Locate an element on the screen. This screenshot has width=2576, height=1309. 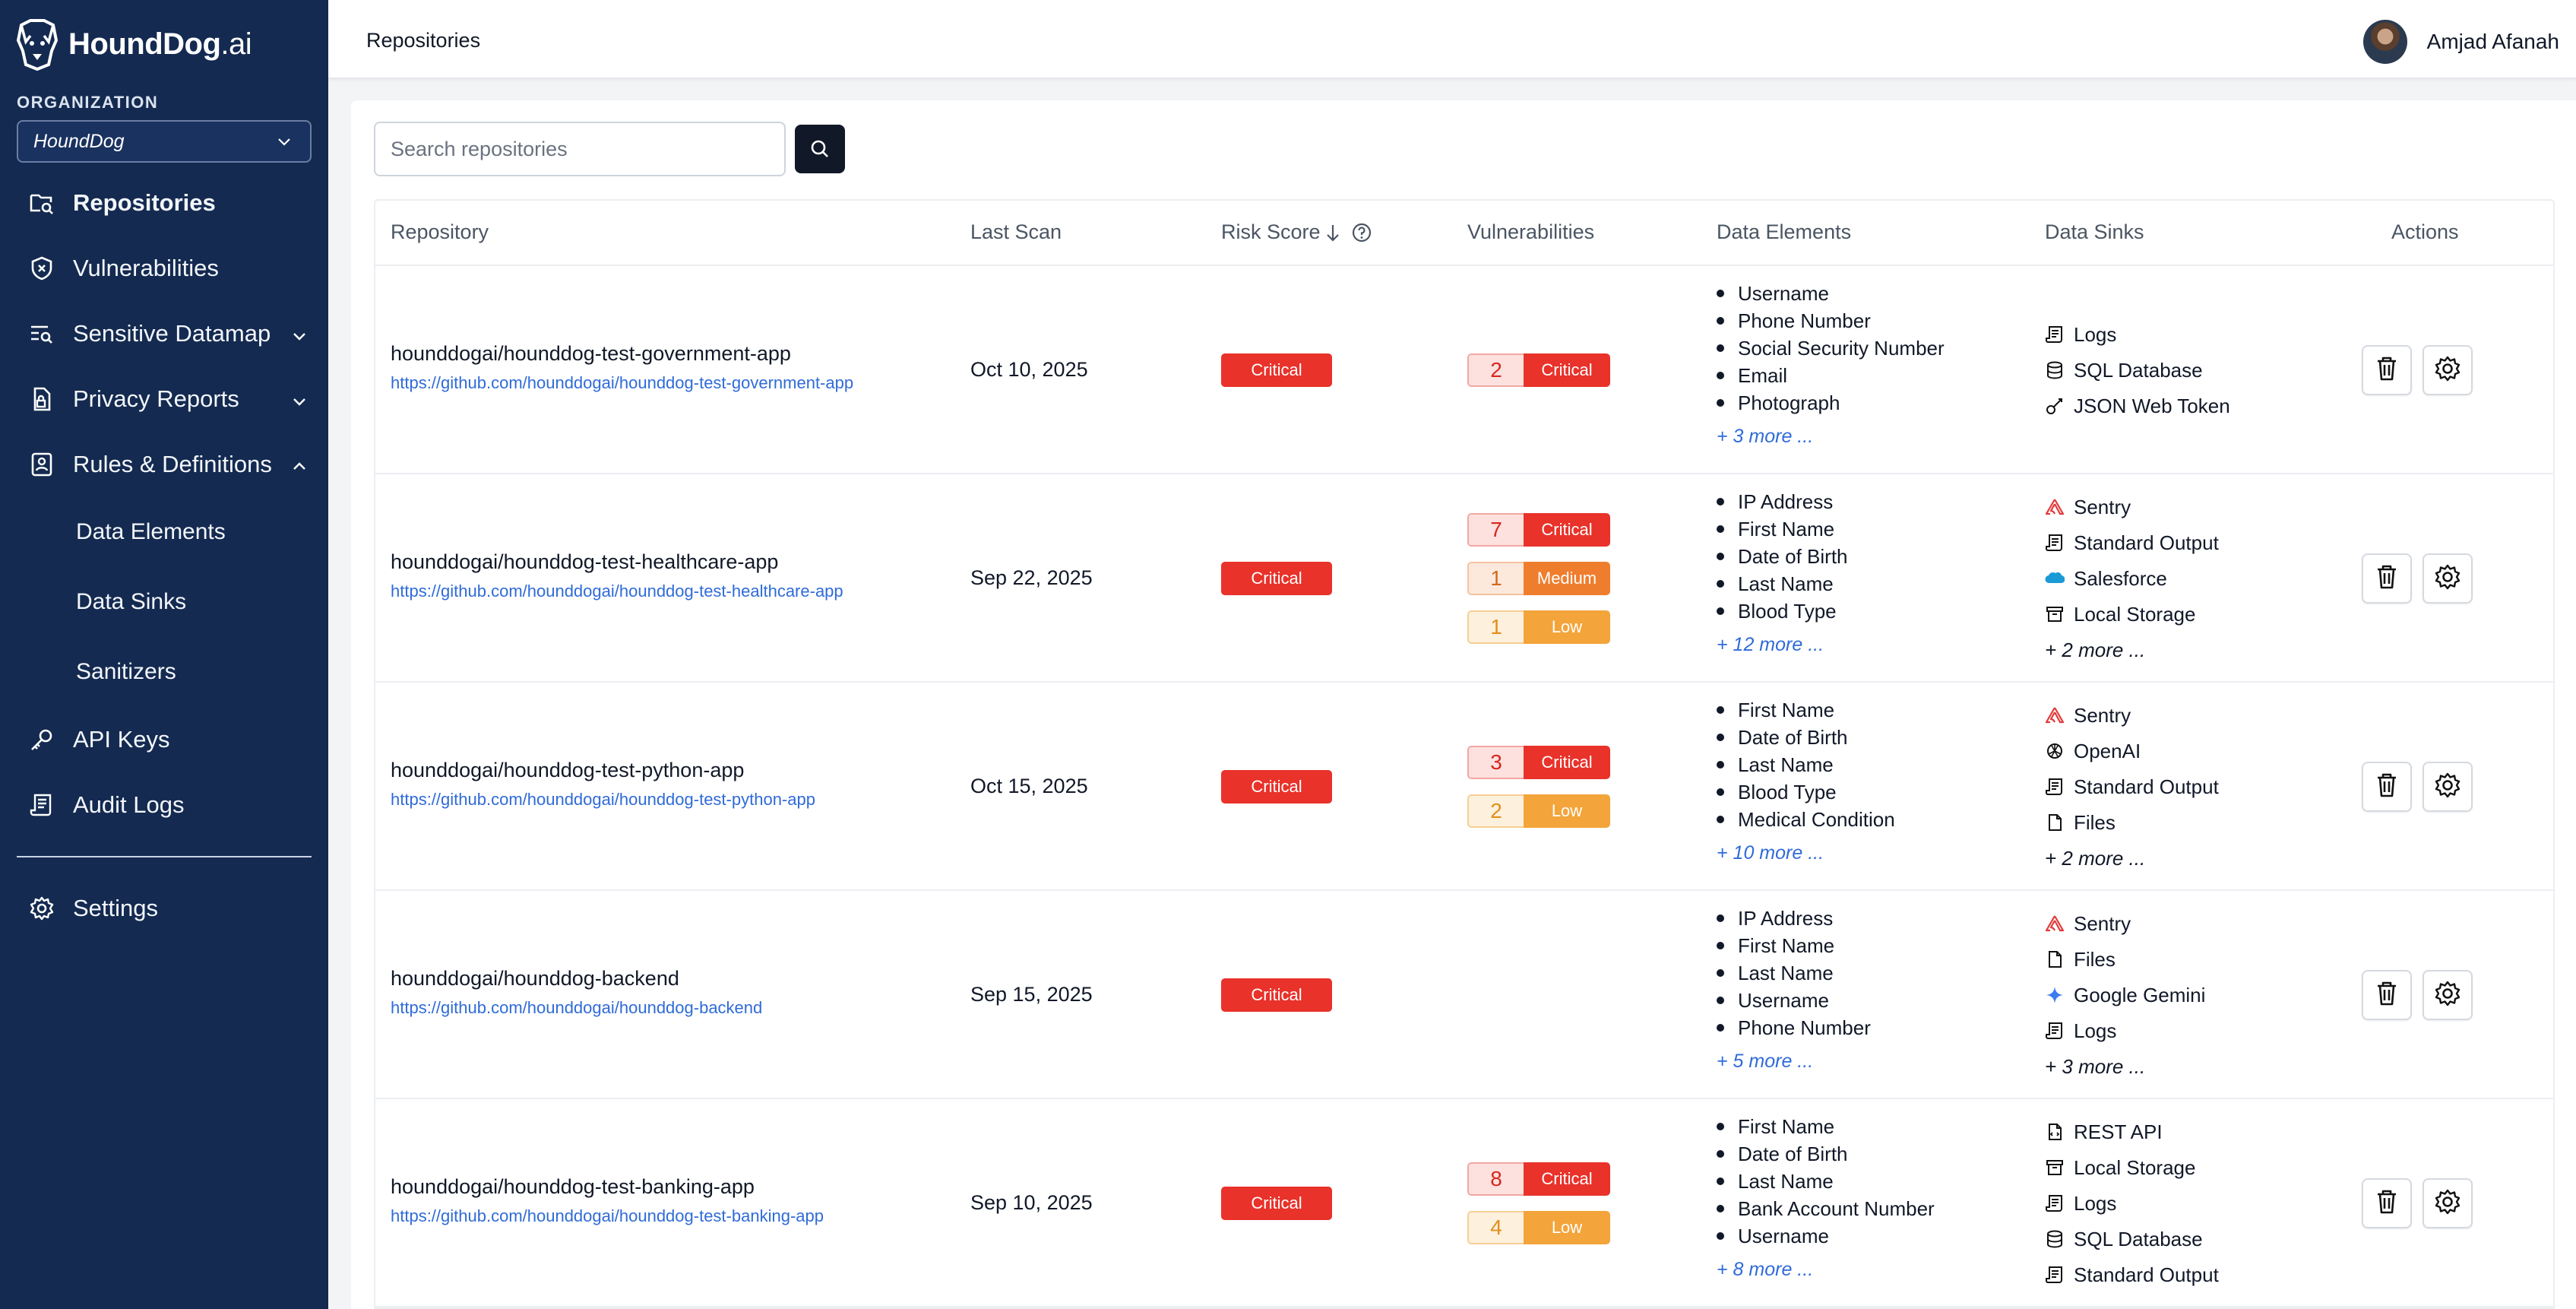
vulnerability-badge: 7 Critical is located at coordinates (1538, 530).